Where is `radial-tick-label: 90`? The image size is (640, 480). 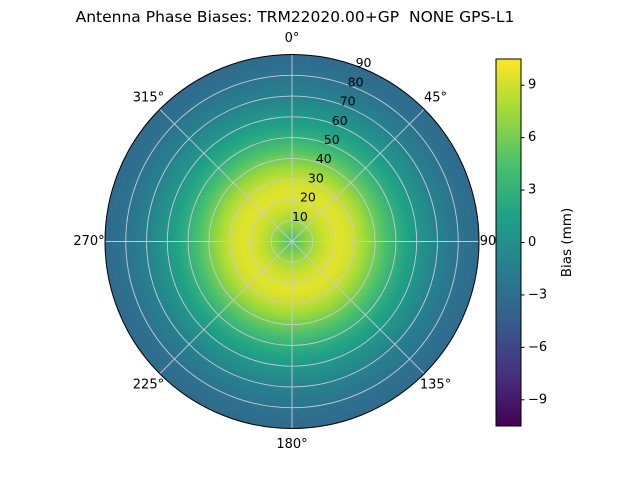
radial-tick-label: 90 is located at coordinates (364, 62).